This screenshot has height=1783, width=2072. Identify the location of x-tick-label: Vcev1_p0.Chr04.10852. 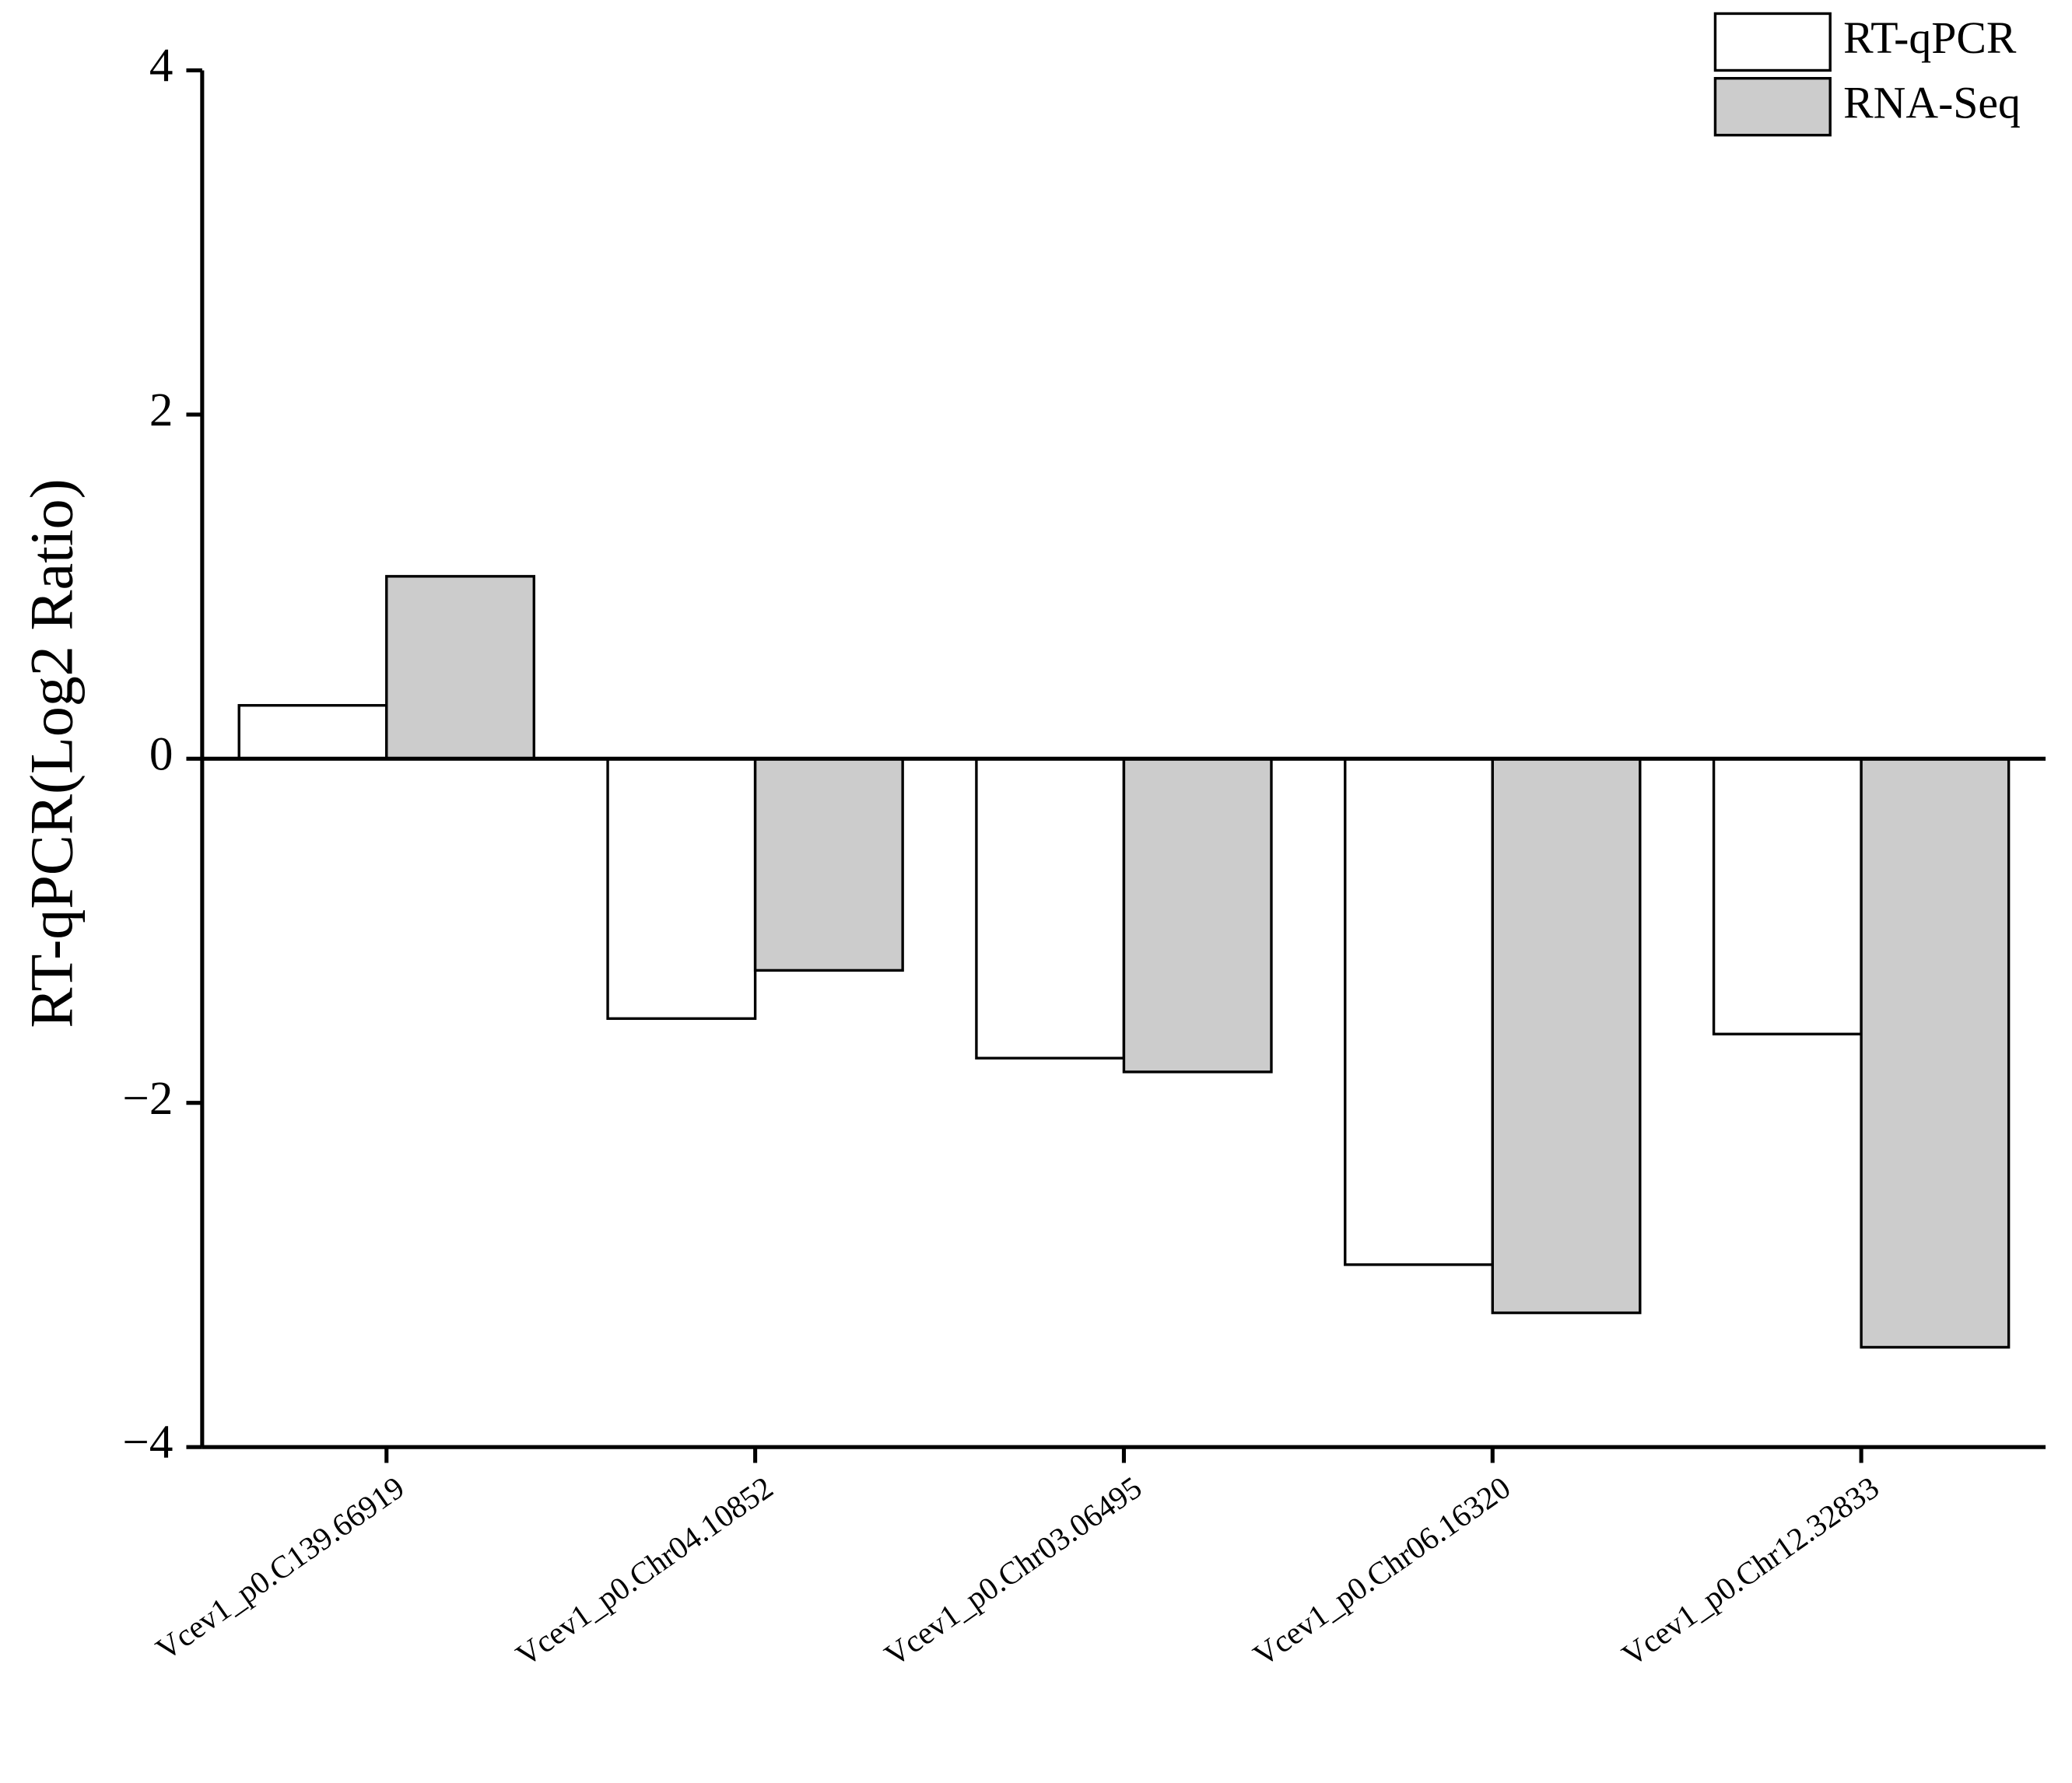
(645, 1571).